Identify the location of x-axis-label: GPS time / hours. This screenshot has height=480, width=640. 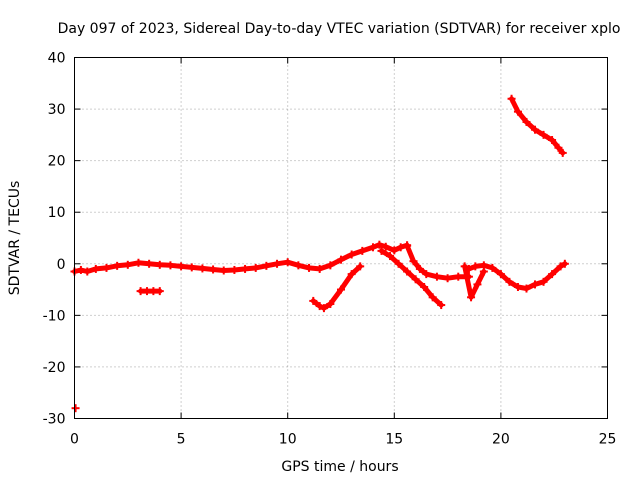
(339, 467).